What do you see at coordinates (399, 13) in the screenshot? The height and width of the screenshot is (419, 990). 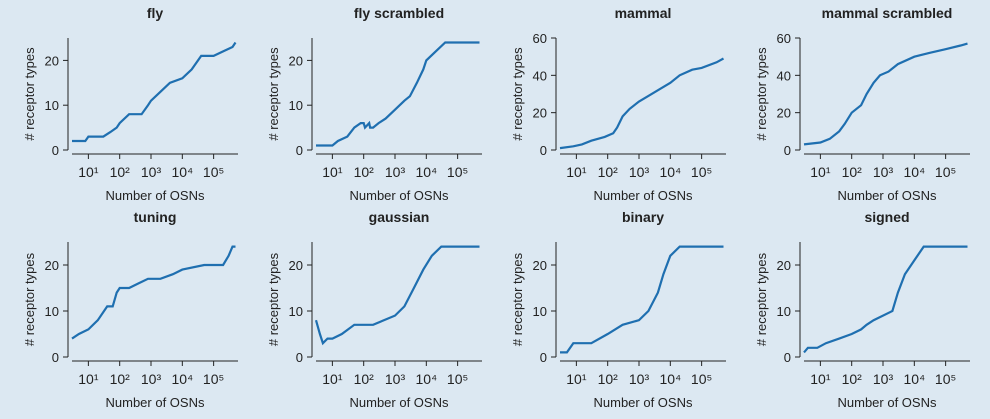 I see `subplot-title: fly scrambled` at bounding box center [399, 13].